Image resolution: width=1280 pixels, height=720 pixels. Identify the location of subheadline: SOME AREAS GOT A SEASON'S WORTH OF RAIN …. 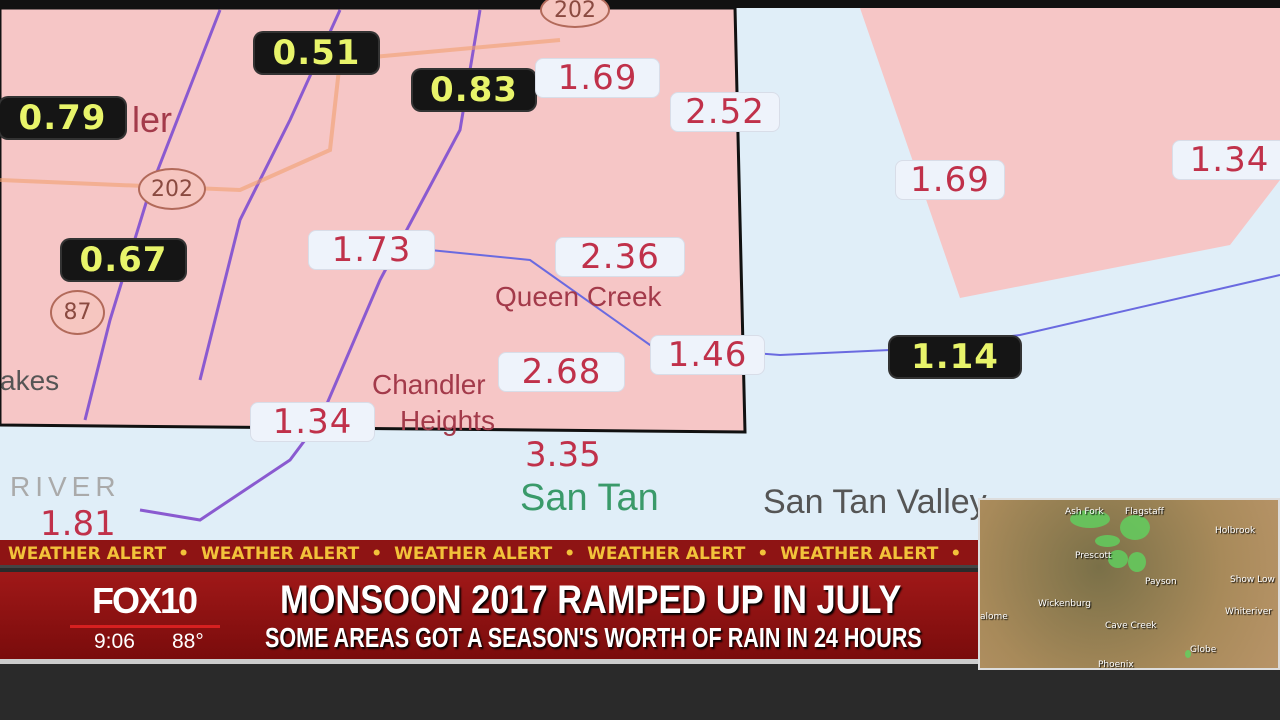
(593, 637).